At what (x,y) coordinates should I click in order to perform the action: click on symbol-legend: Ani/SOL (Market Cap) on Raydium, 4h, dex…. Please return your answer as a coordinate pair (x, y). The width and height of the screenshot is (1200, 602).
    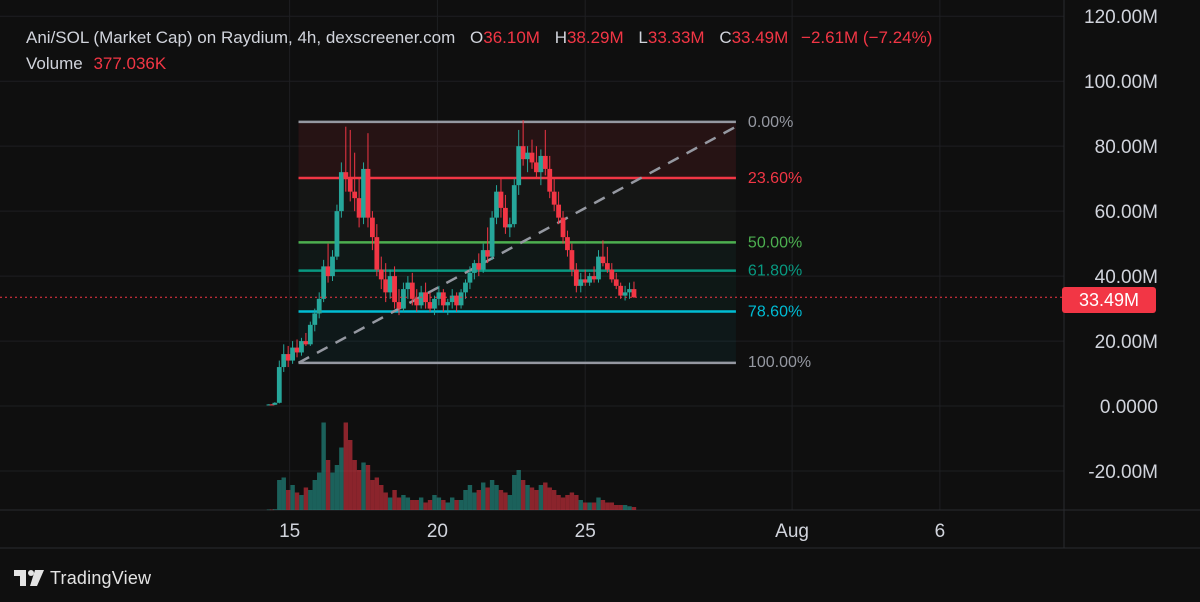
    Looking at the image, I should click on (479, 51).